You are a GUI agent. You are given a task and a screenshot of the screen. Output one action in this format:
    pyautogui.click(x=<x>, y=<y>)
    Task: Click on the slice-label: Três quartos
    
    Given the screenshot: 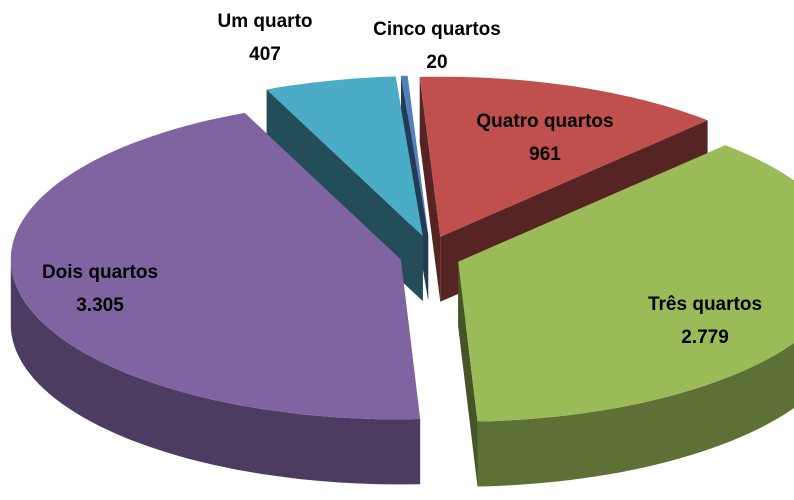 What is the action you would take?
    pyautogui.click(x=705, y=304)
    